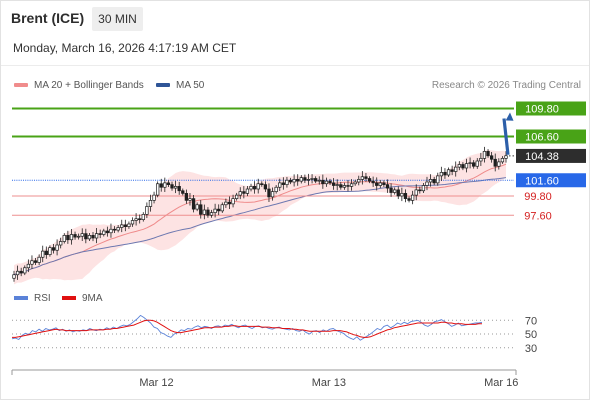 This screenshot has height=400, width=590. What do you see at coordinates (92, 298) in the screenshot?
I see `legend-9ma-label: 9MA` at bounding box center [92, 298].